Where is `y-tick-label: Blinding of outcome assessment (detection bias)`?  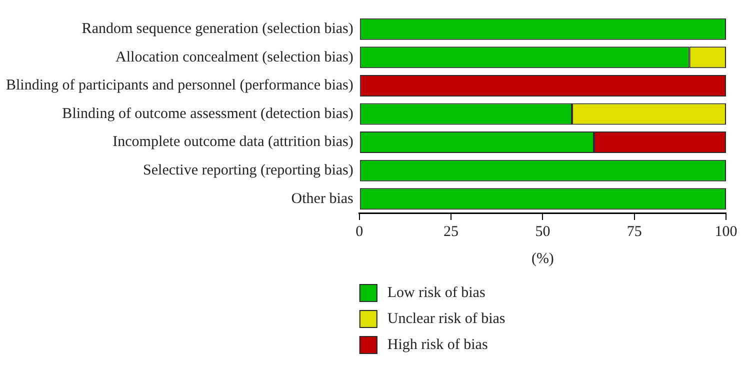
y-tick-label: Blinding of outcome assessment (detection bias) is located at coordinates (208, 114).